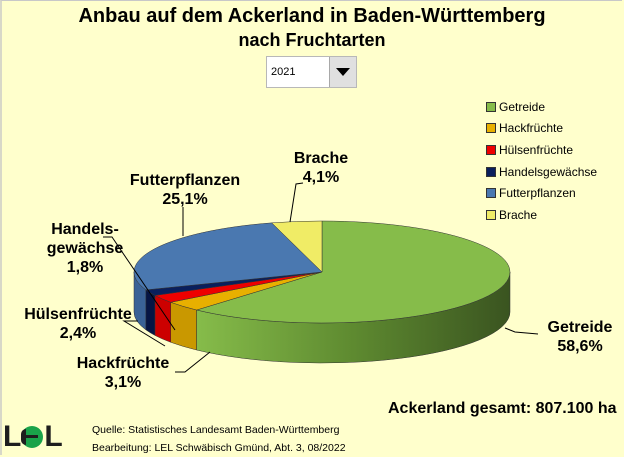 The width and height of the screenshot is (624, 457). What do you see at coordinates (541, 193) in the screenshot?
I see `legend-item-futterpflanzen: Futterpflanzen` at bounding box center [541, 193].